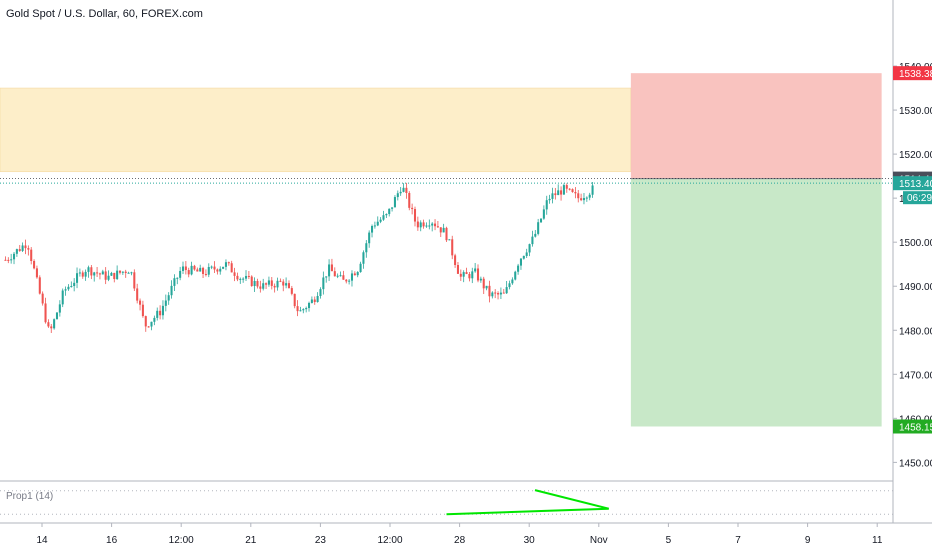 This screenshot has height=550, width=932. What do you see at coordinates (112, 540) in the screenshot?
I see `x-tick-label: 16` at bounding box center [112, 540].